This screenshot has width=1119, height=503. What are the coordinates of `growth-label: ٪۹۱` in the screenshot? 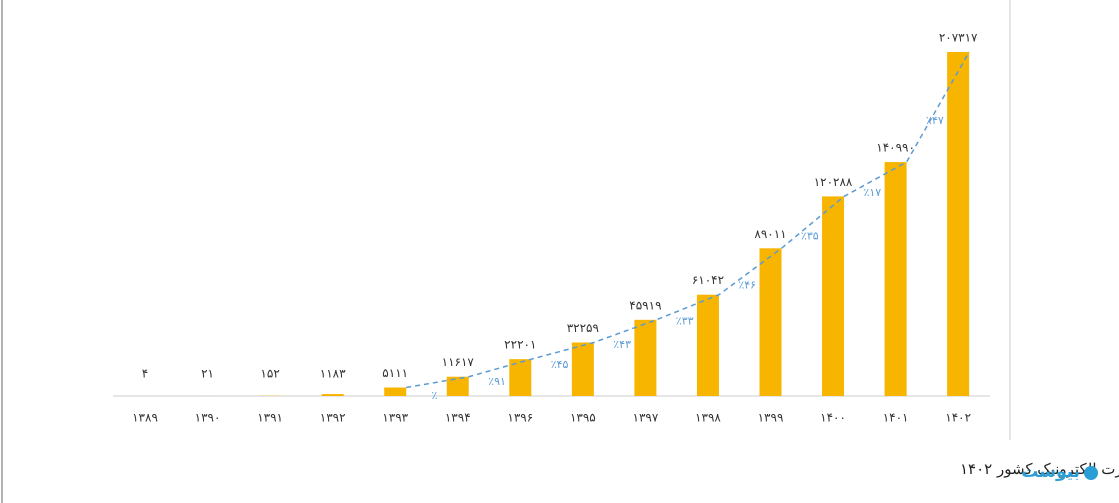 It's located at (497, 381).